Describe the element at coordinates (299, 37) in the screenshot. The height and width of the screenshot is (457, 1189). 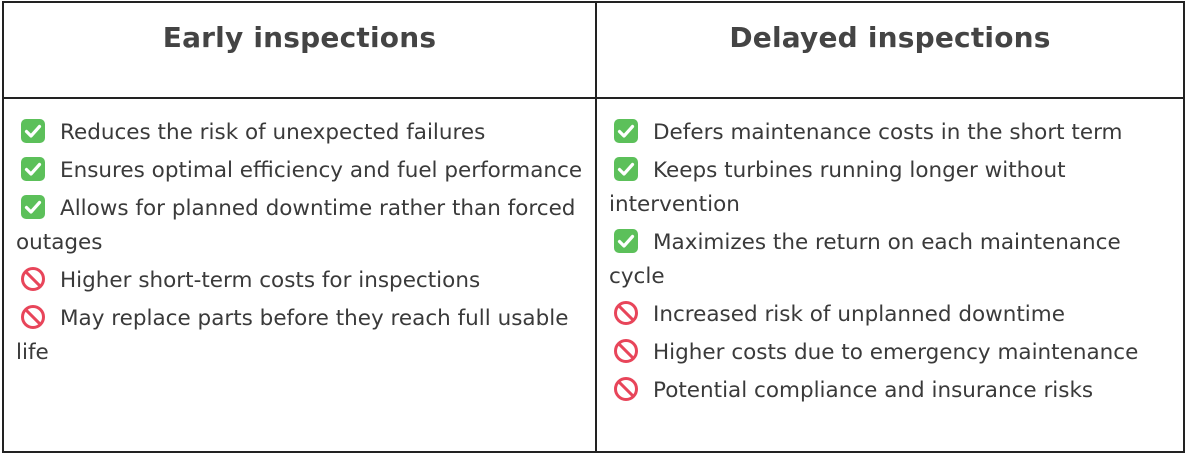
I see `early-inspections-title: Early inspections` at that location.